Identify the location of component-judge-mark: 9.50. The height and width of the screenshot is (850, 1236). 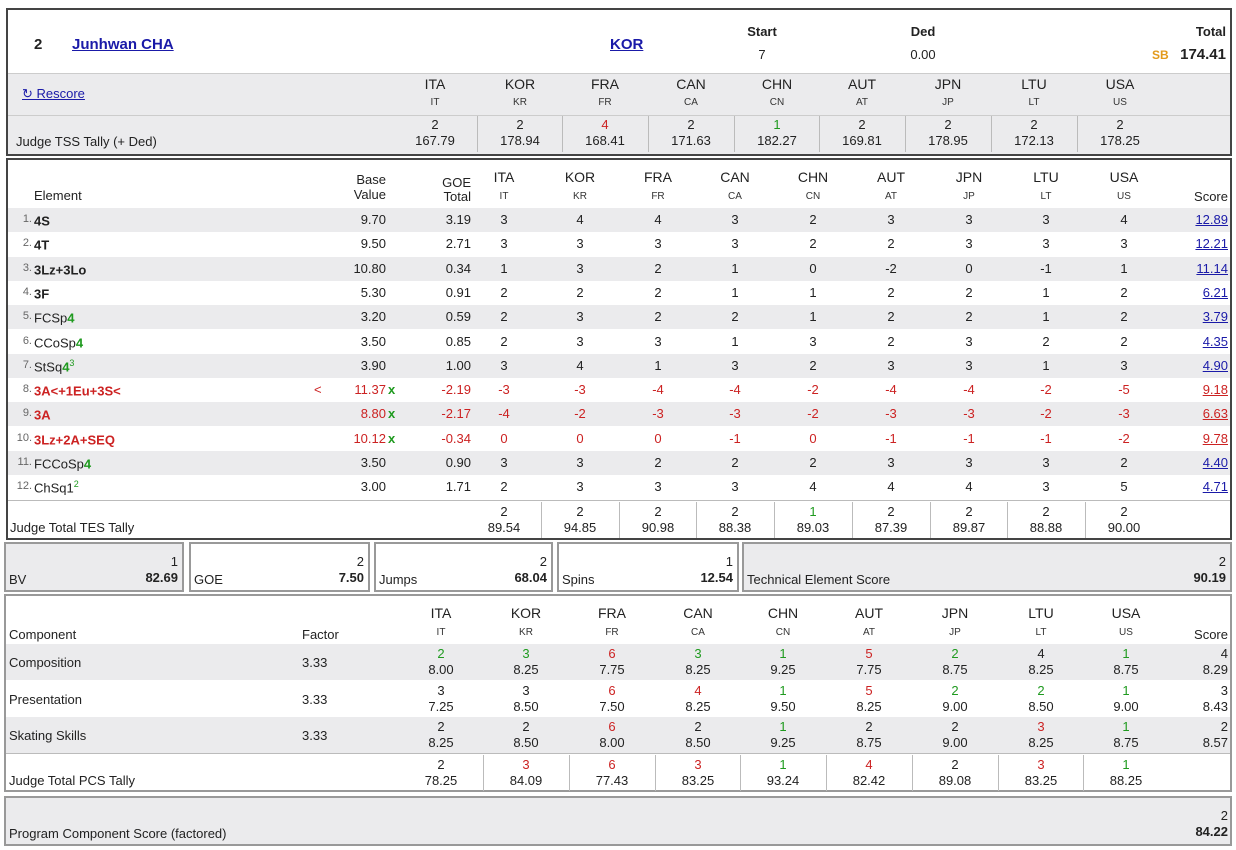
(783, 706).